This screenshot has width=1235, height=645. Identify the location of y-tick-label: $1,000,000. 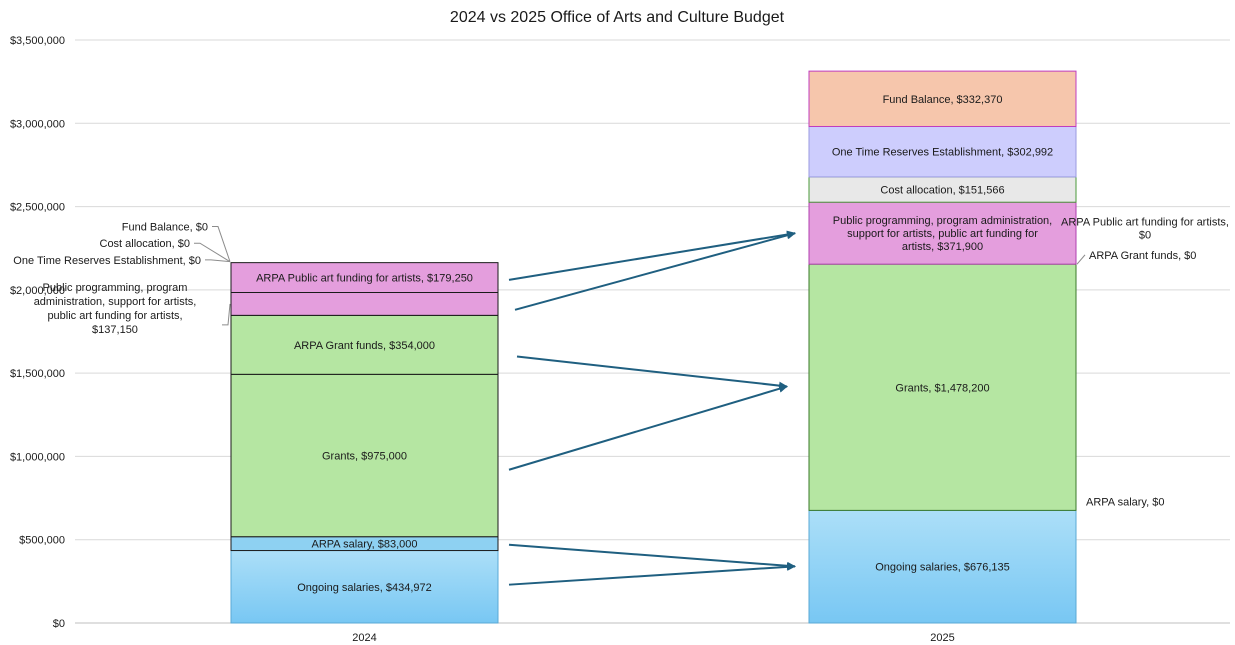
(37, 457).